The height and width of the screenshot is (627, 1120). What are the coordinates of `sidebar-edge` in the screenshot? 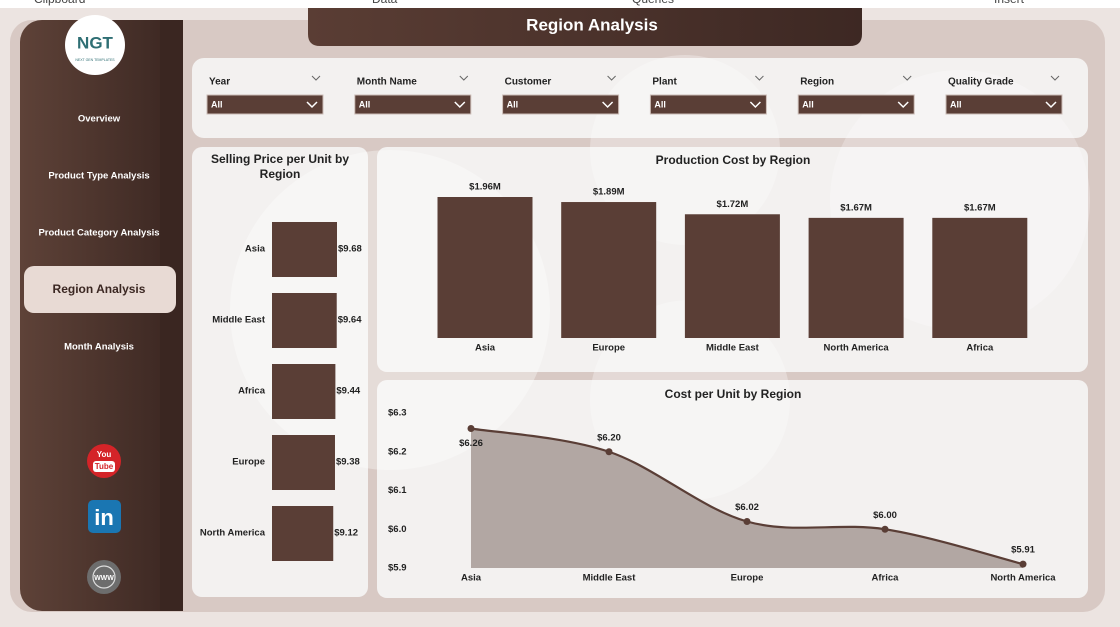 It's located at (171, 315).